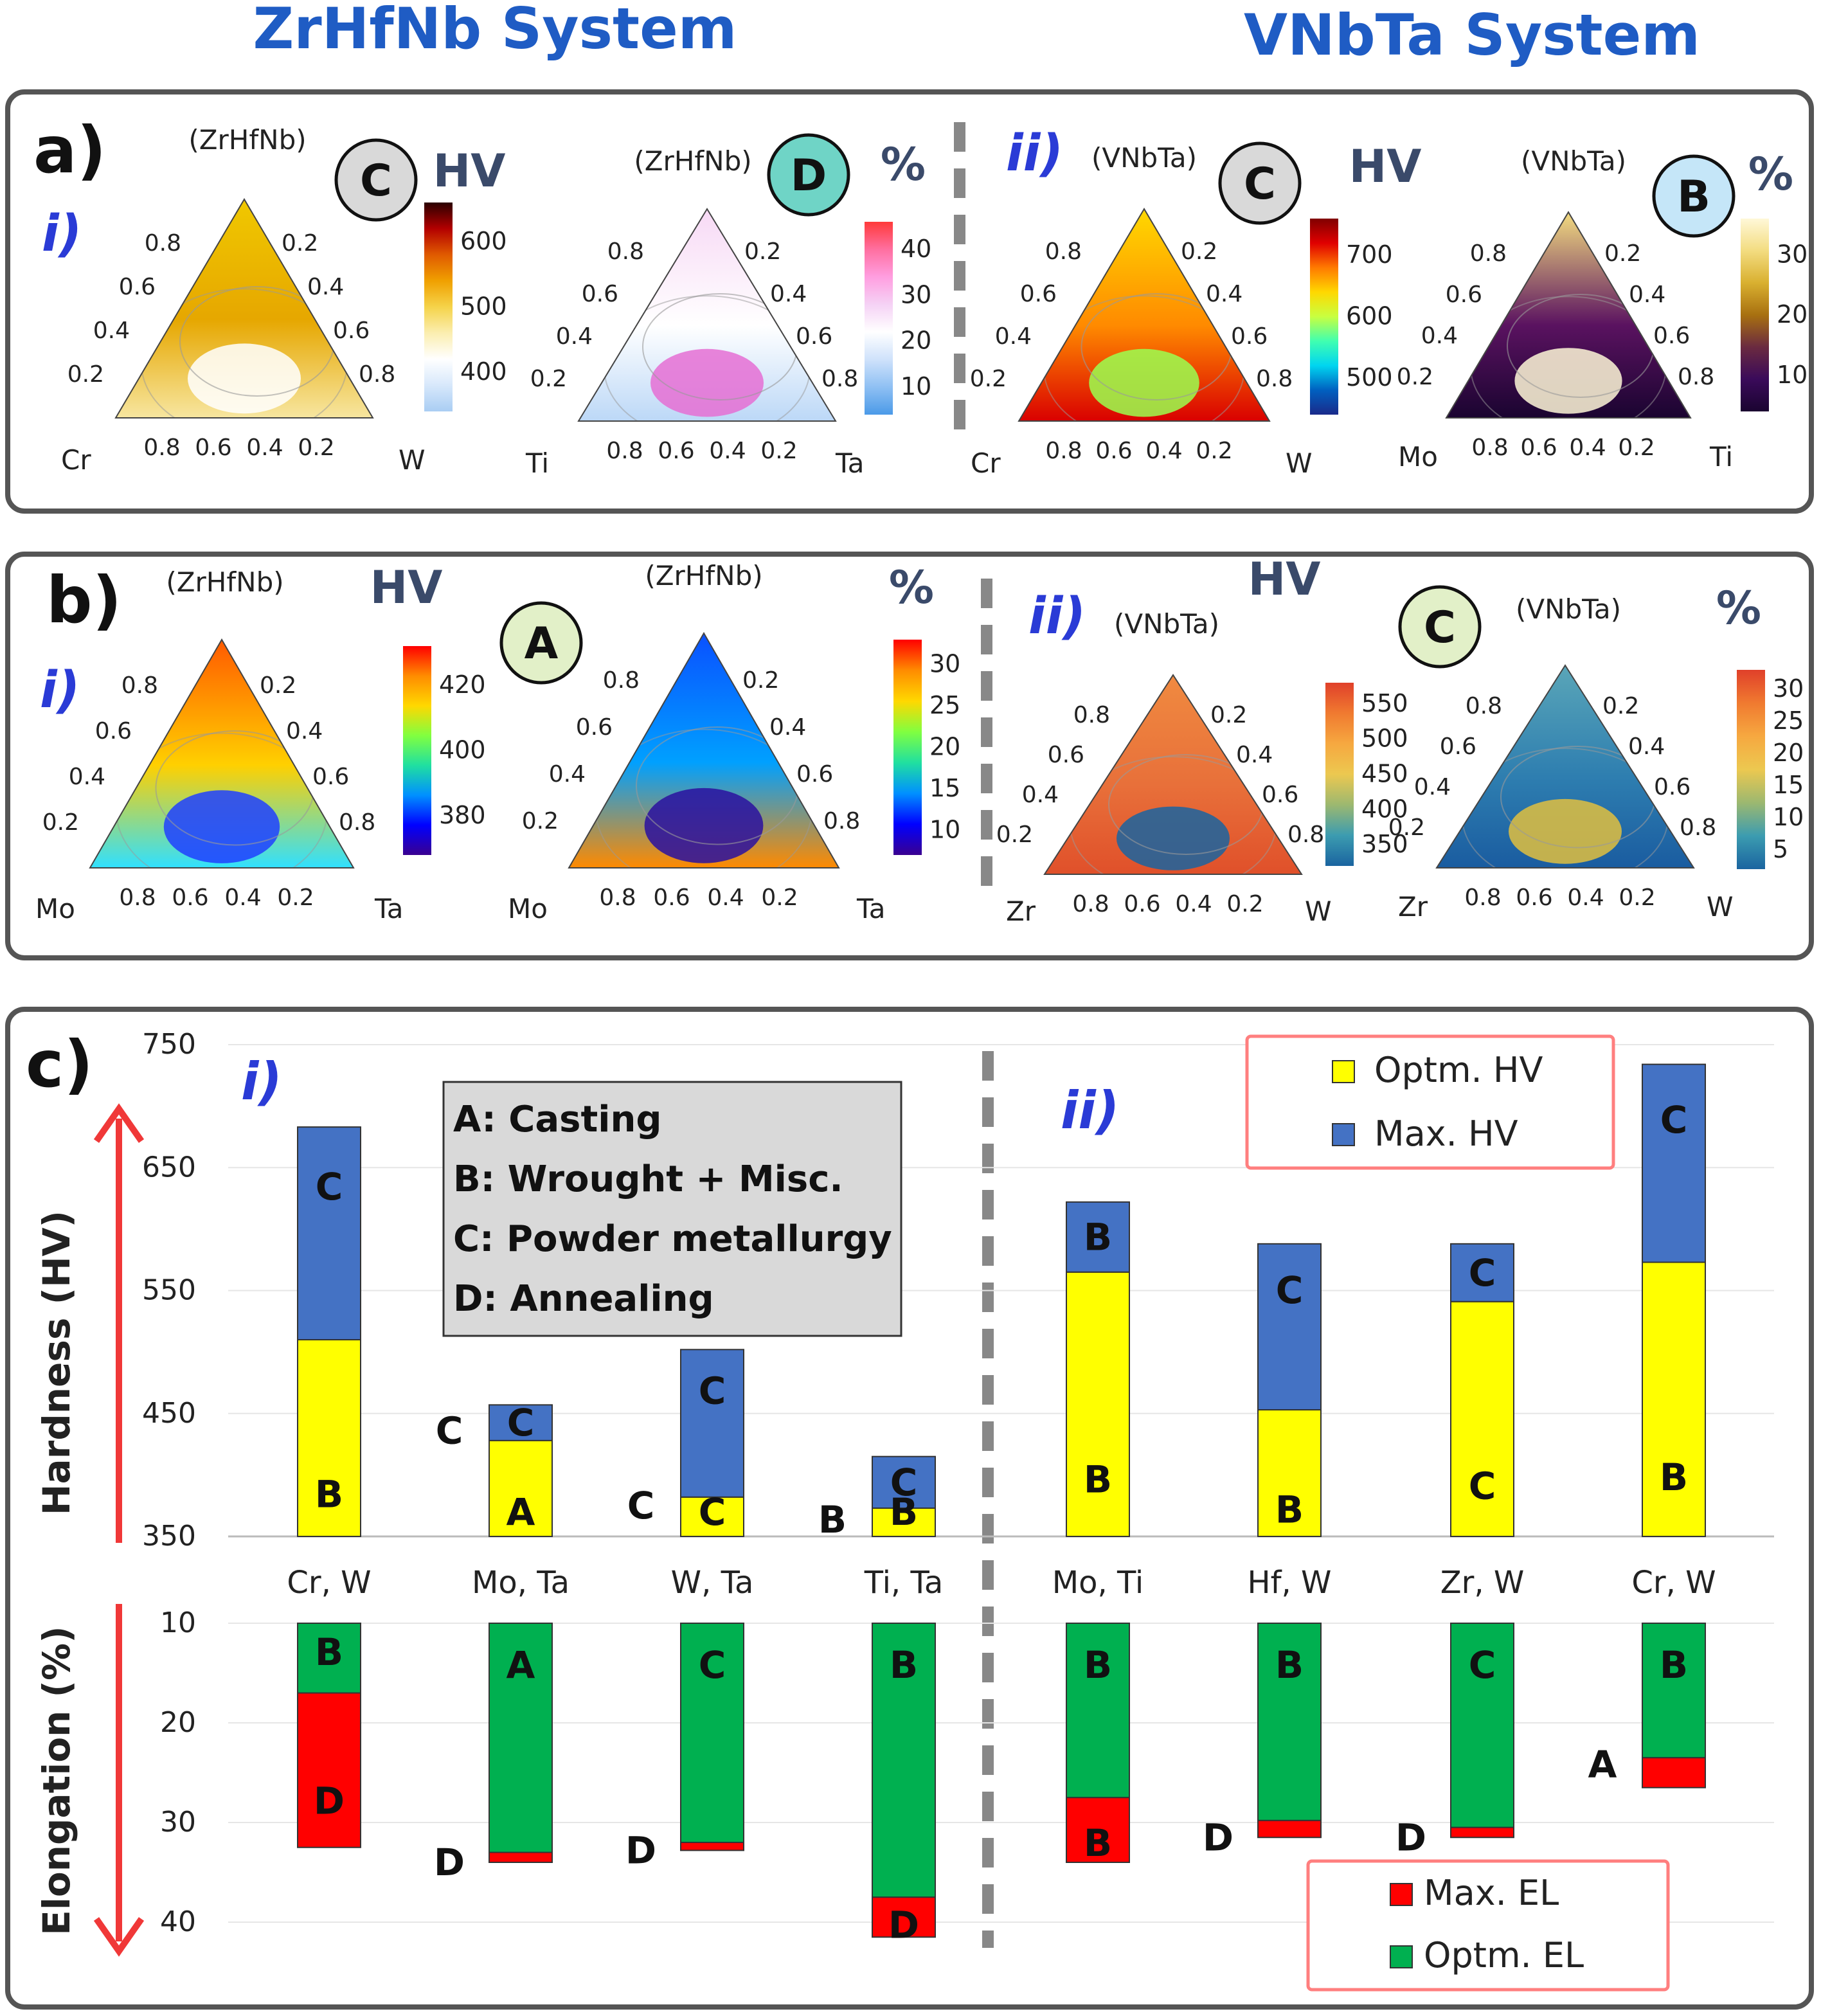  Describe the element at coordinates (1482, 1486) in the screenshot. I see `optm-hv-method-label: C` at that location.